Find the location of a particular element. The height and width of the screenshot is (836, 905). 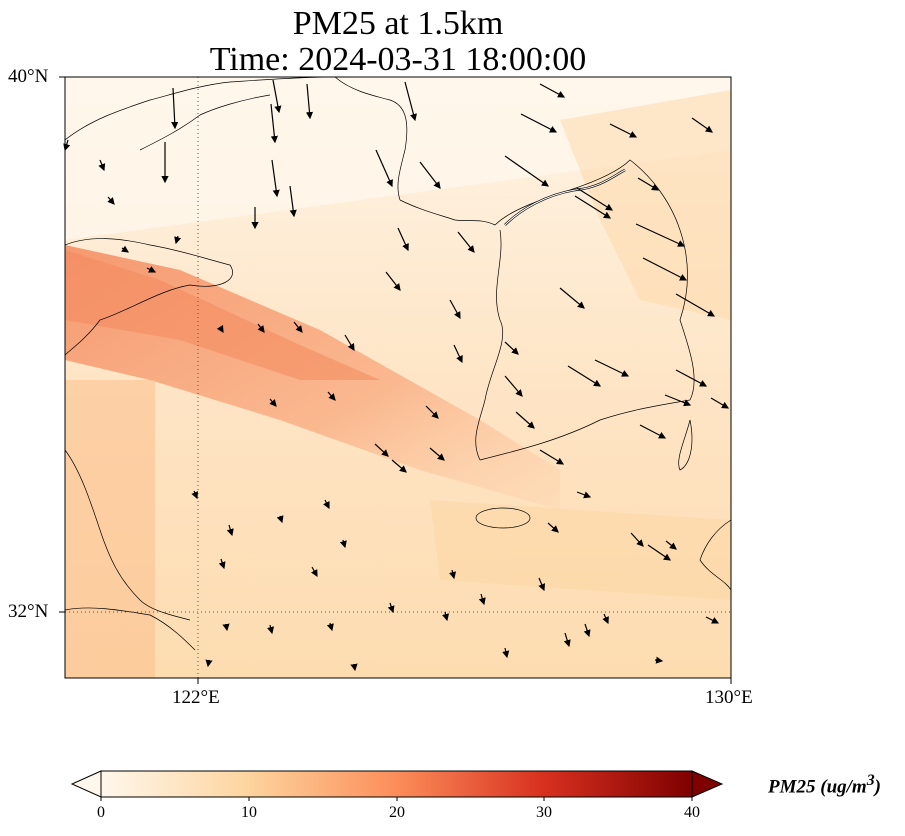

colorbar-tick-0: 0 is located at coordinates (101, 812).